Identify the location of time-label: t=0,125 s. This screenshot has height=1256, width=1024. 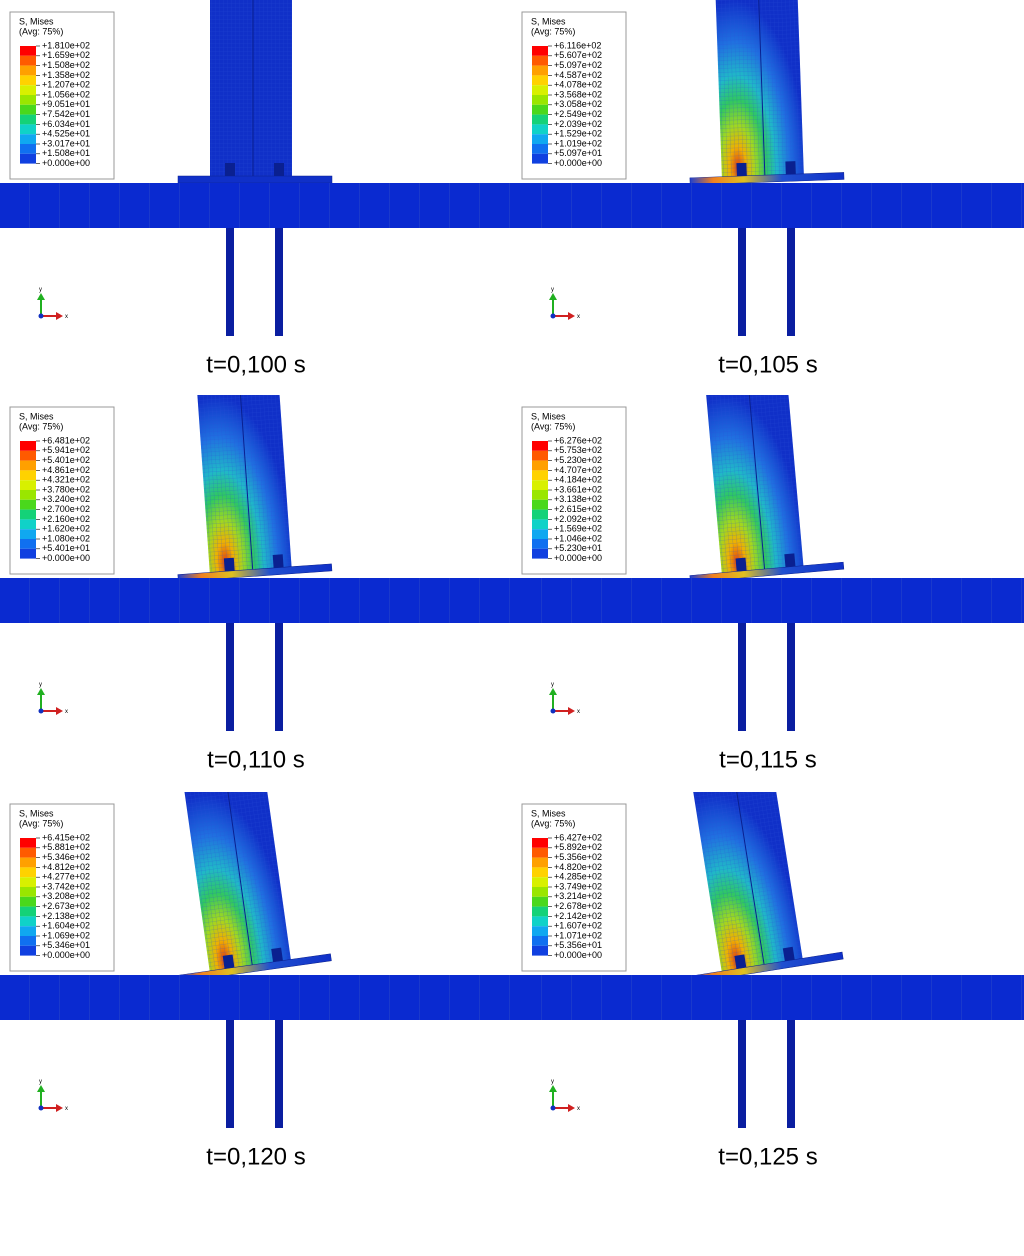
(767, 1156).